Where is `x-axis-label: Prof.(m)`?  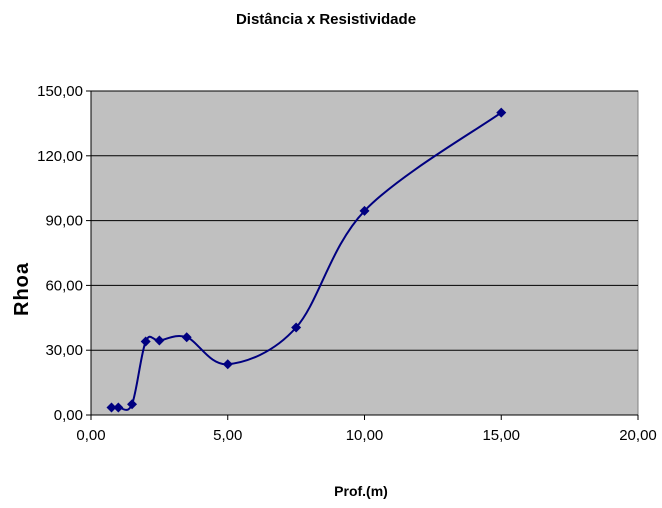
x-axis-label: Prof.(m) is located at coordinates (361, 491).